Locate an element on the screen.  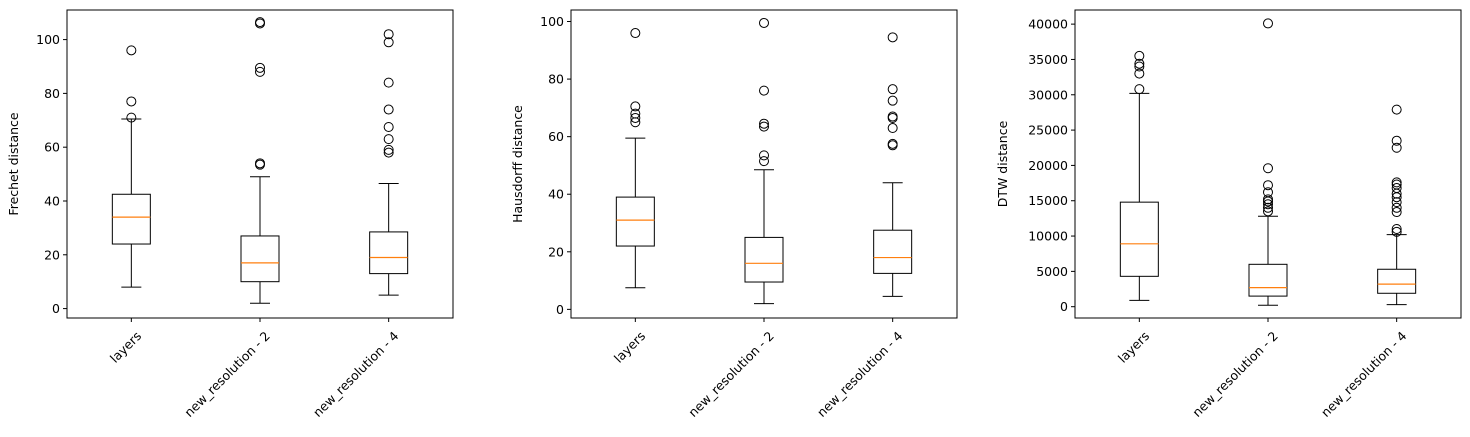
y-axis-label: Frechet distance is located at coordinates (13, 163).